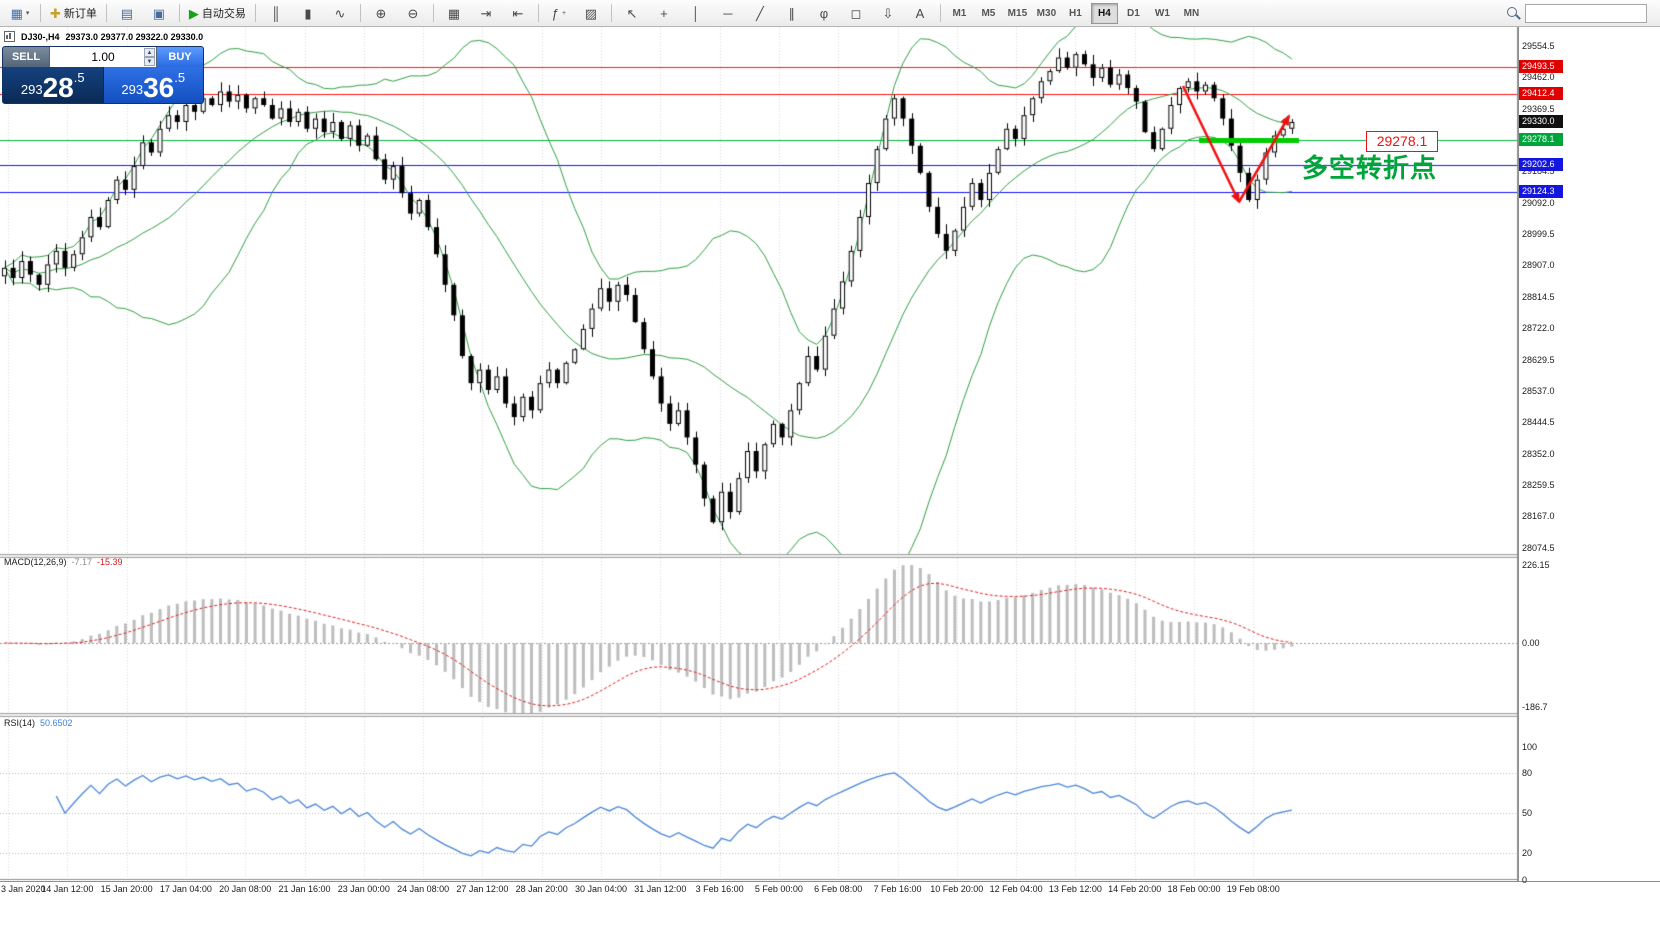  What do you see at coordinates (53, 85) in the screenshot?
I see `sell-price: 293 28.5` at bounding box center [53, 85].